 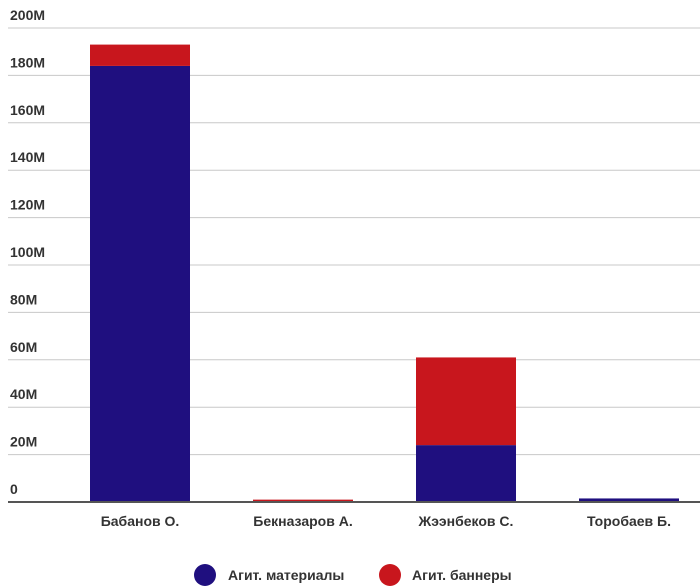 What do you see at coordinates (23, 442) in the screenshot?
I see `y-tick-label: 20M` at bounding box center [23, 442].